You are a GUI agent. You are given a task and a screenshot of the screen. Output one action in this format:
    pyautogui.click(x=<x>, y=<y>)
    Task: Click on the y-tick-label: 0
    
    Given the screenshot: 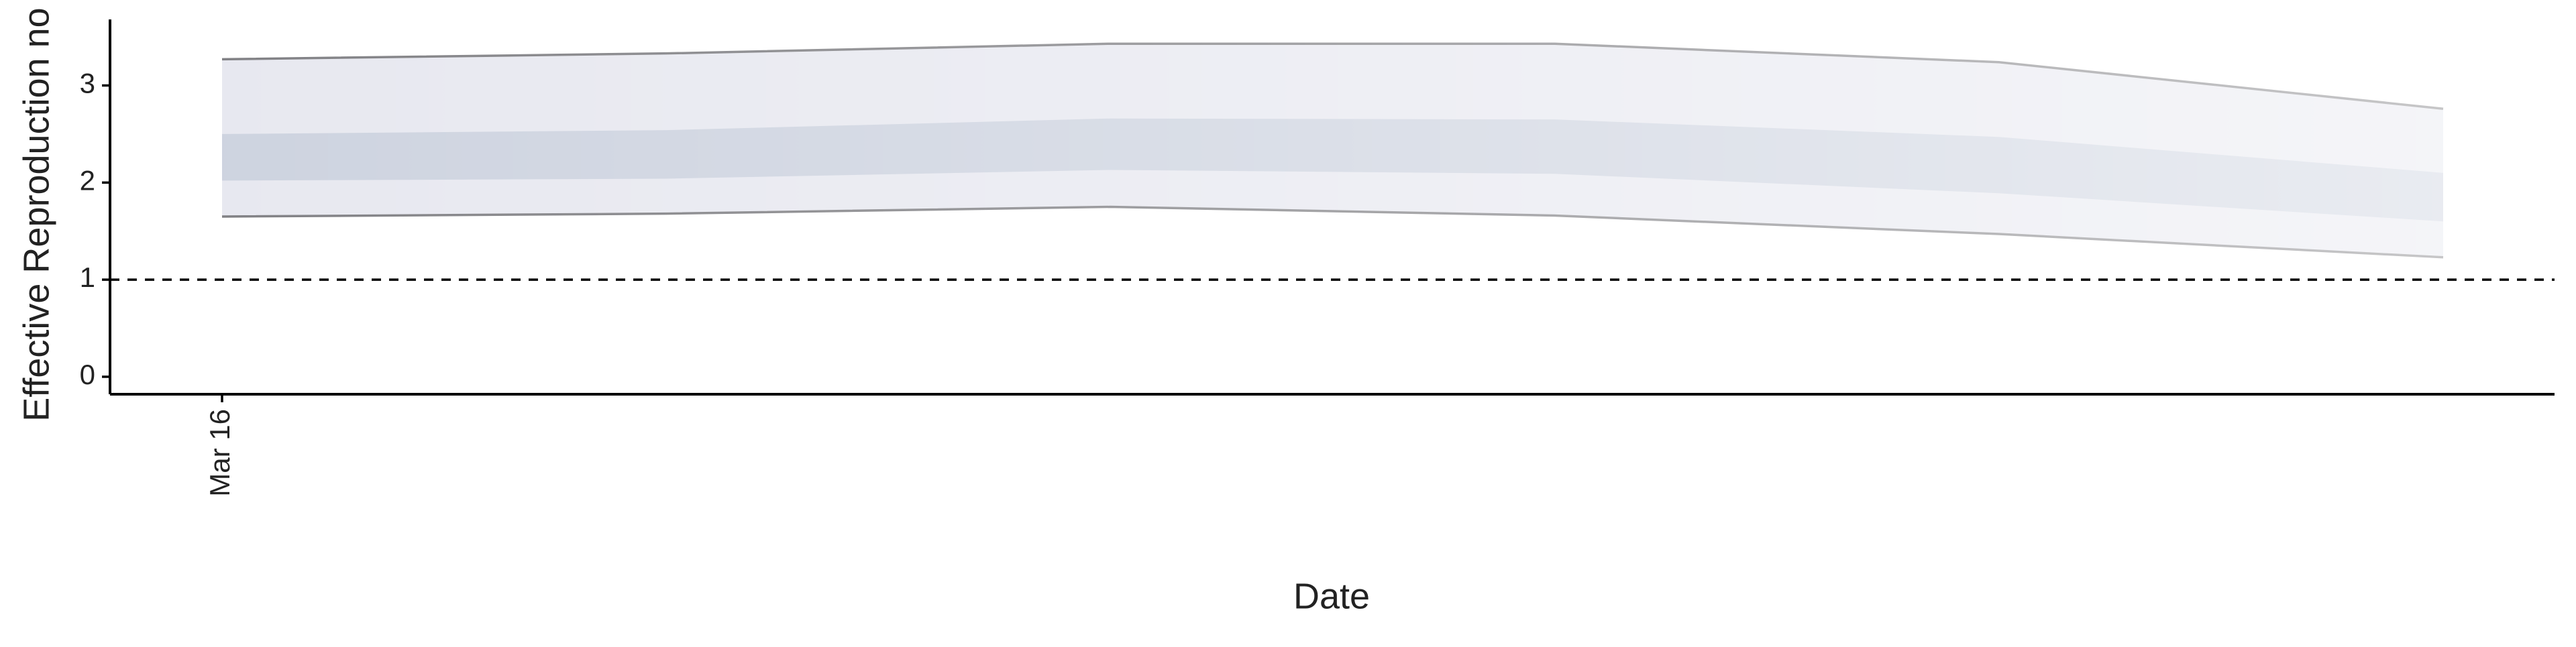 What is the action you would take?
    pyautogui.click(x=87, y=374)
    